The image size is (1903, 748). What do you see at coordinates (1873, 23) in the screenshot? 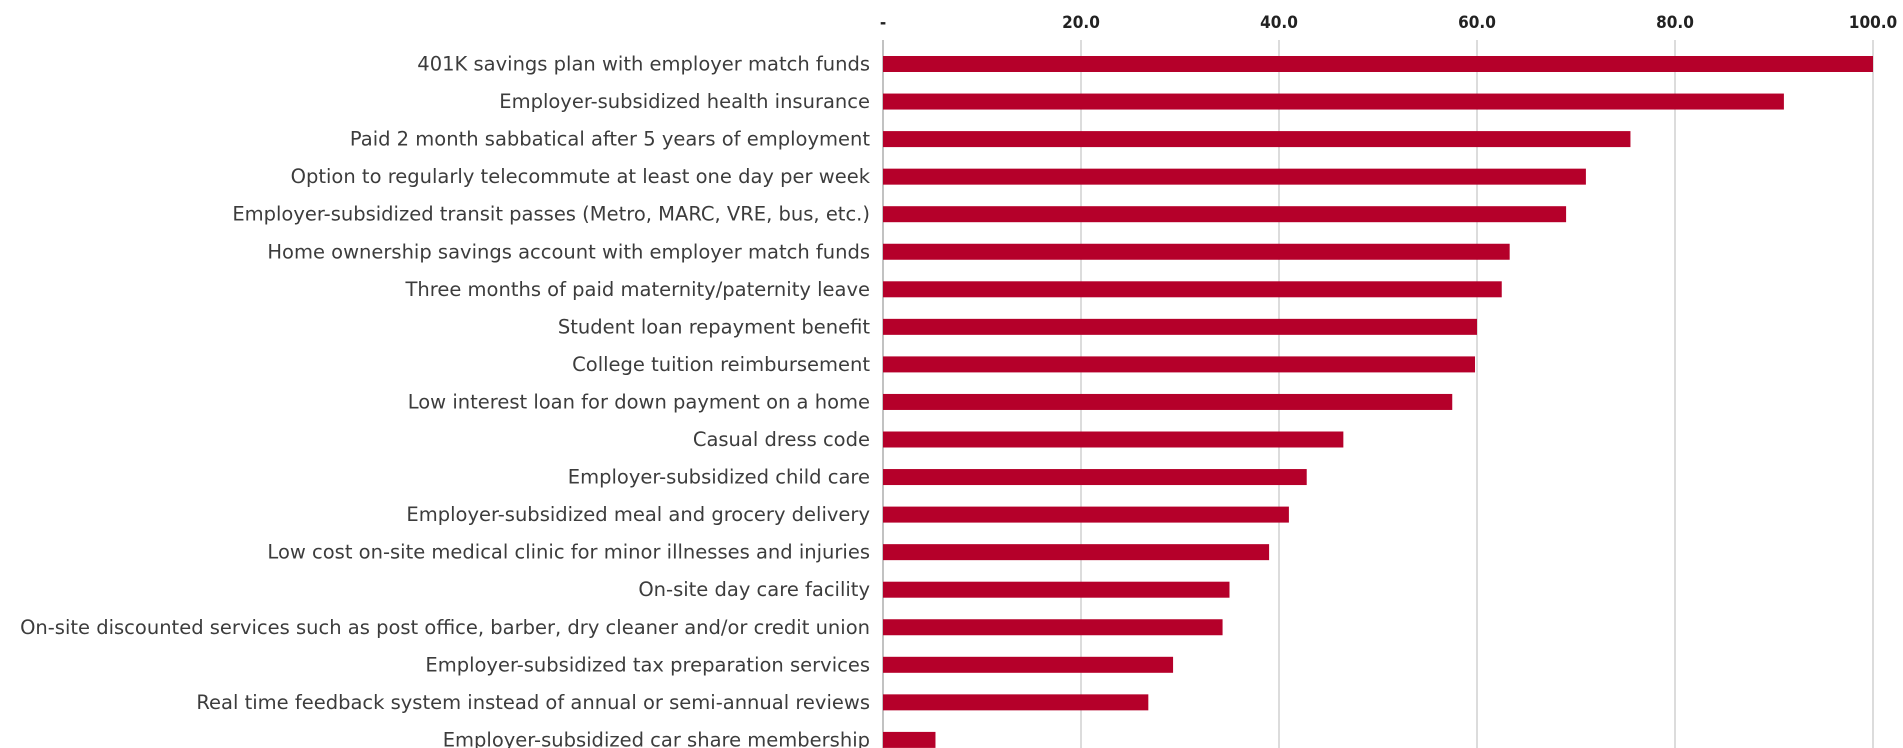
I see `x-tick-label: 100.0` at bounding box center [1873, 23].